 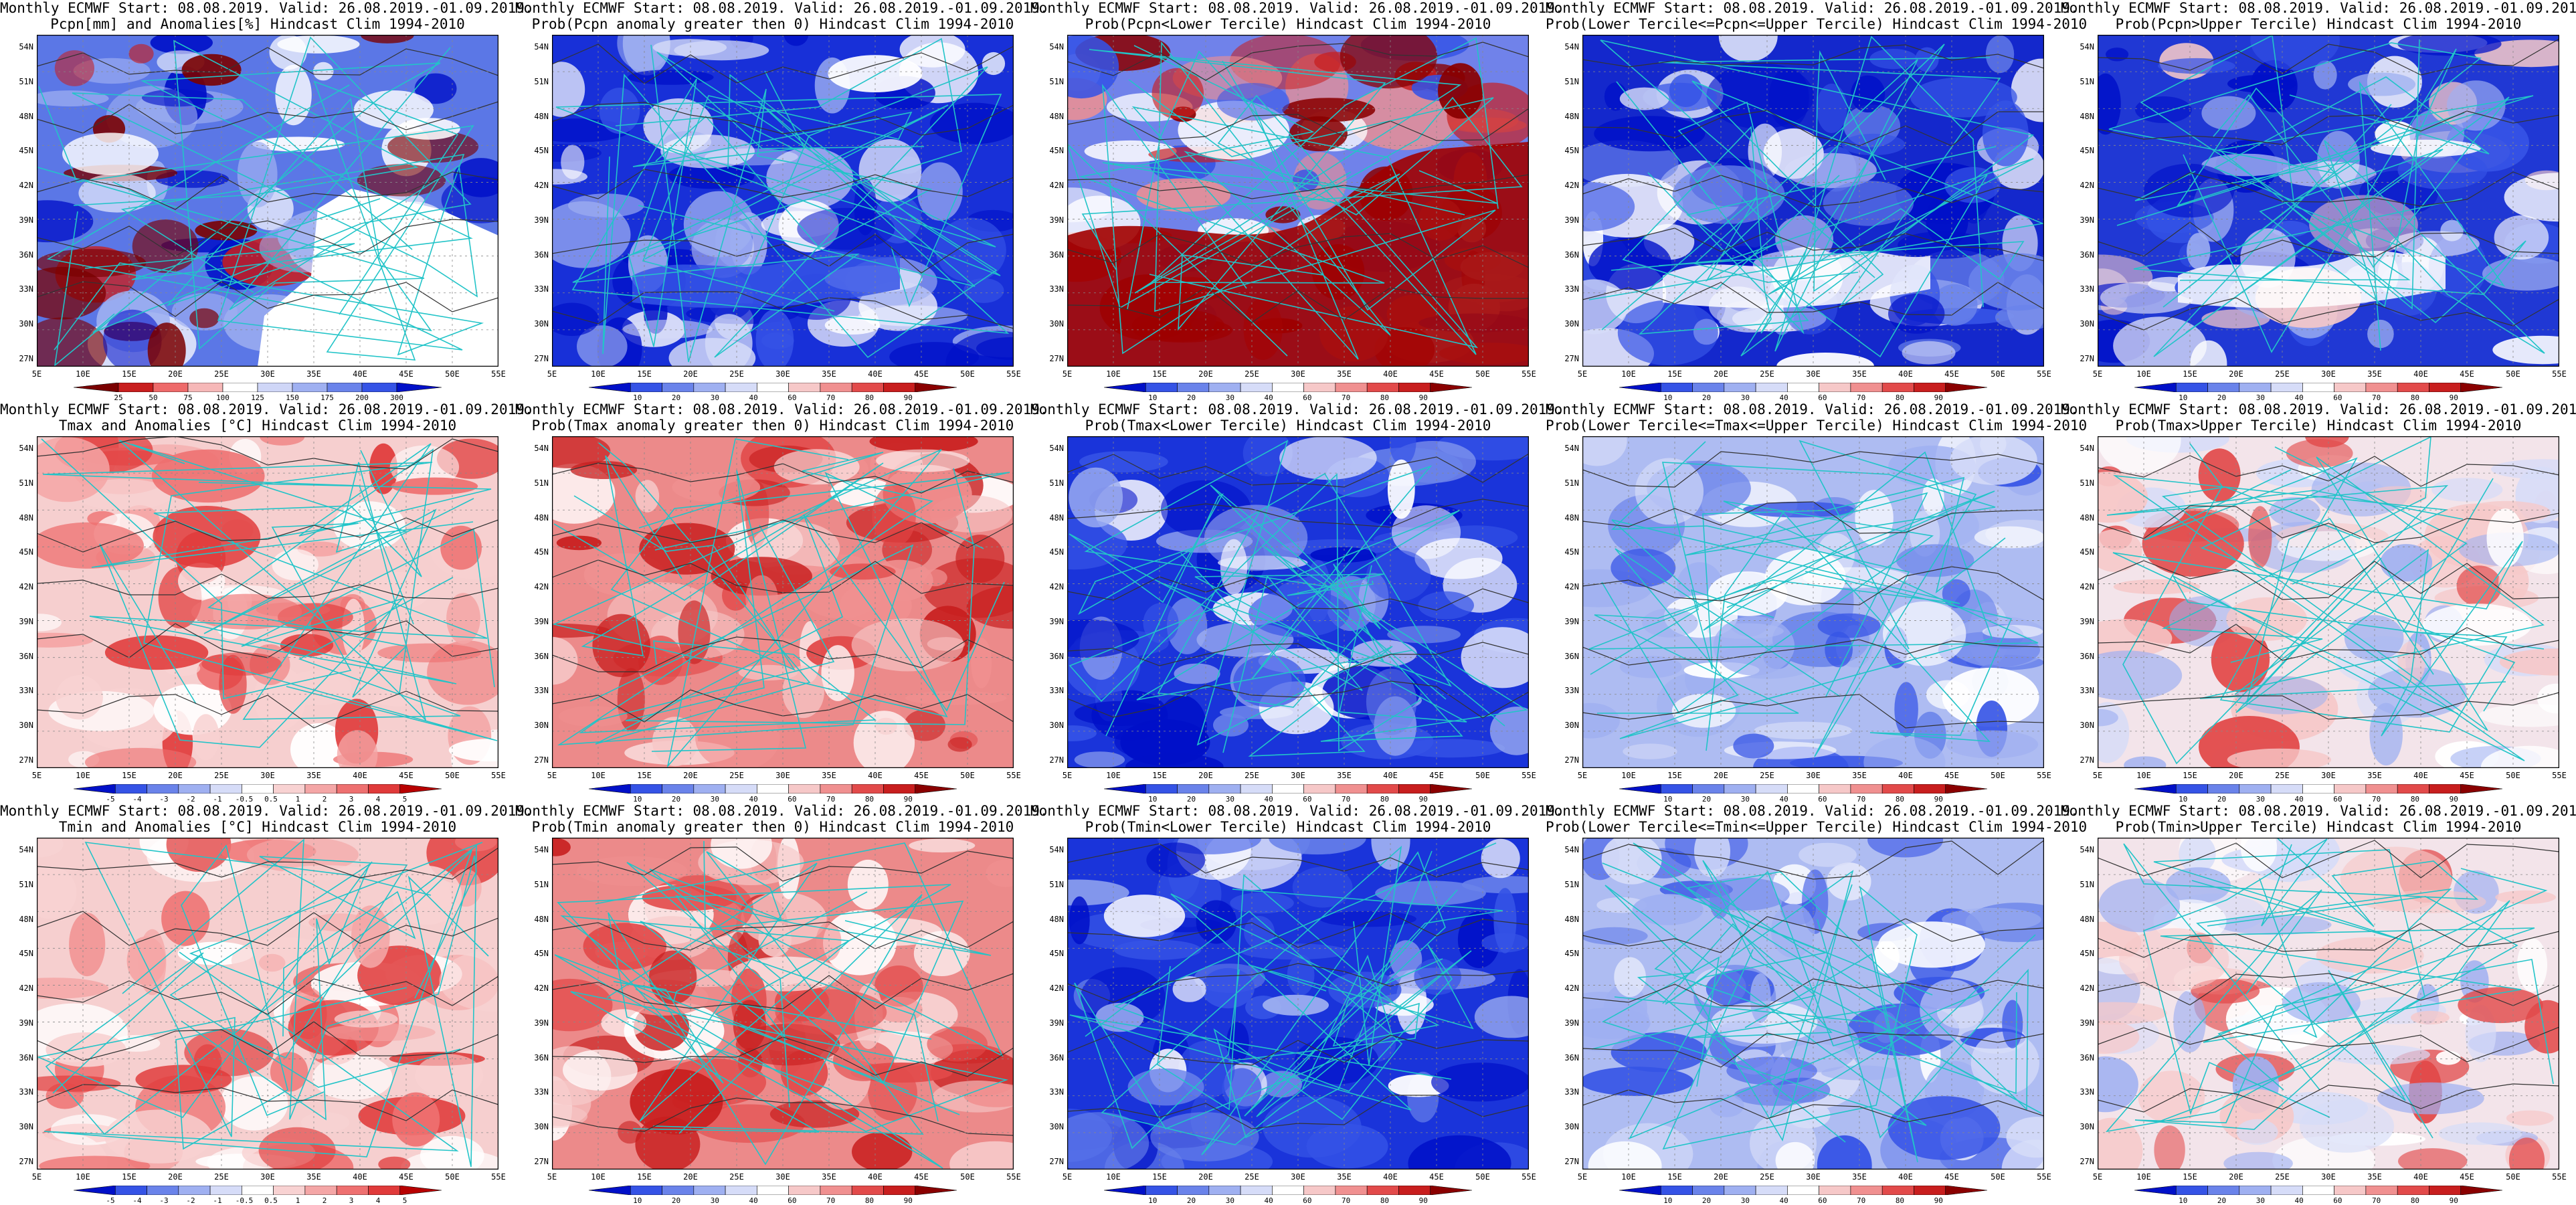 What do you see at coordinates (1813, 602) in the screenshot?
I see `forecast-map` at bounding box center [1813, 602].